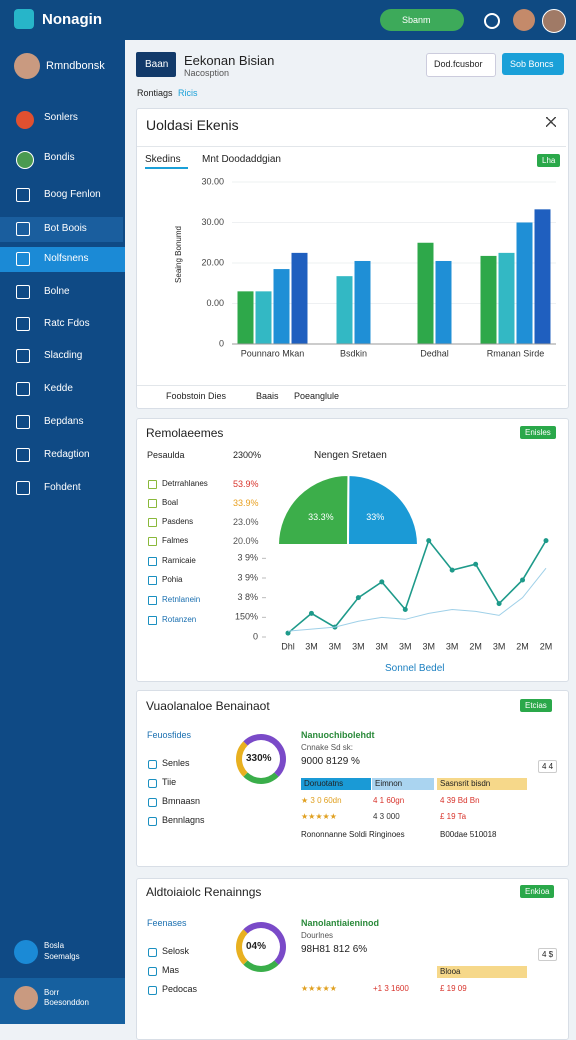 The width and height of the screenshot is (576, 1040). Describe the element at coordinates (246, 541) in the screenshot. I see `row-value: 20.0%` at that location.